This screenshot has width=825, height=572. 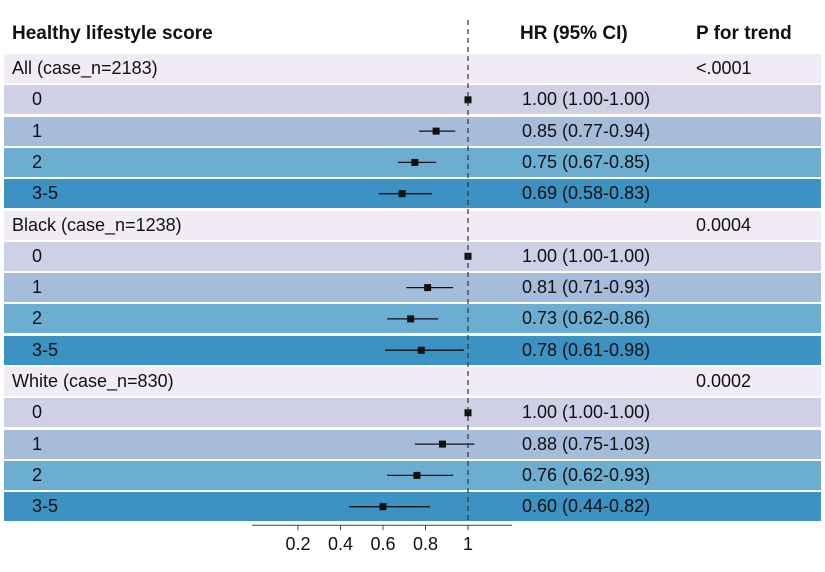 I want to click on group-row: White (case_n=830) 0.0002, so click(x=412, y=381).